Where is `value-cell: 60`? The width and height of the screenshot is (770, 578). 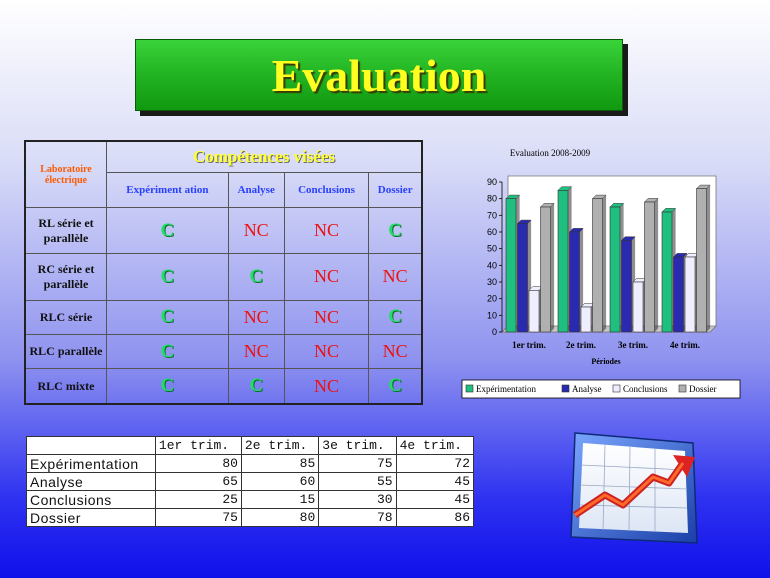
value-cell: 60 is located at coordinates (280, 481).